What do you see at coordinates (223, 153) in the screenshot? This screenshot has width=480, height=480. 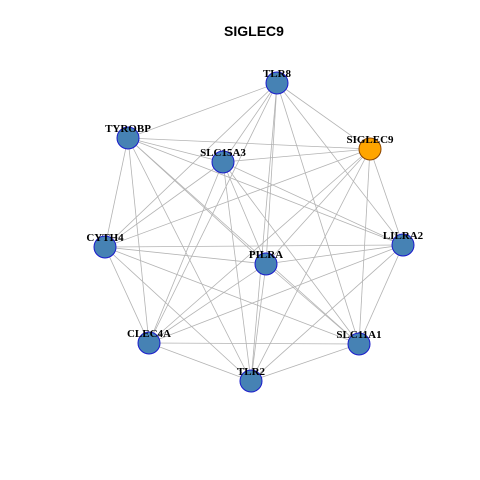 I see `node-label-slc15a3: SLC15A3` at bounding box center [223, 153].